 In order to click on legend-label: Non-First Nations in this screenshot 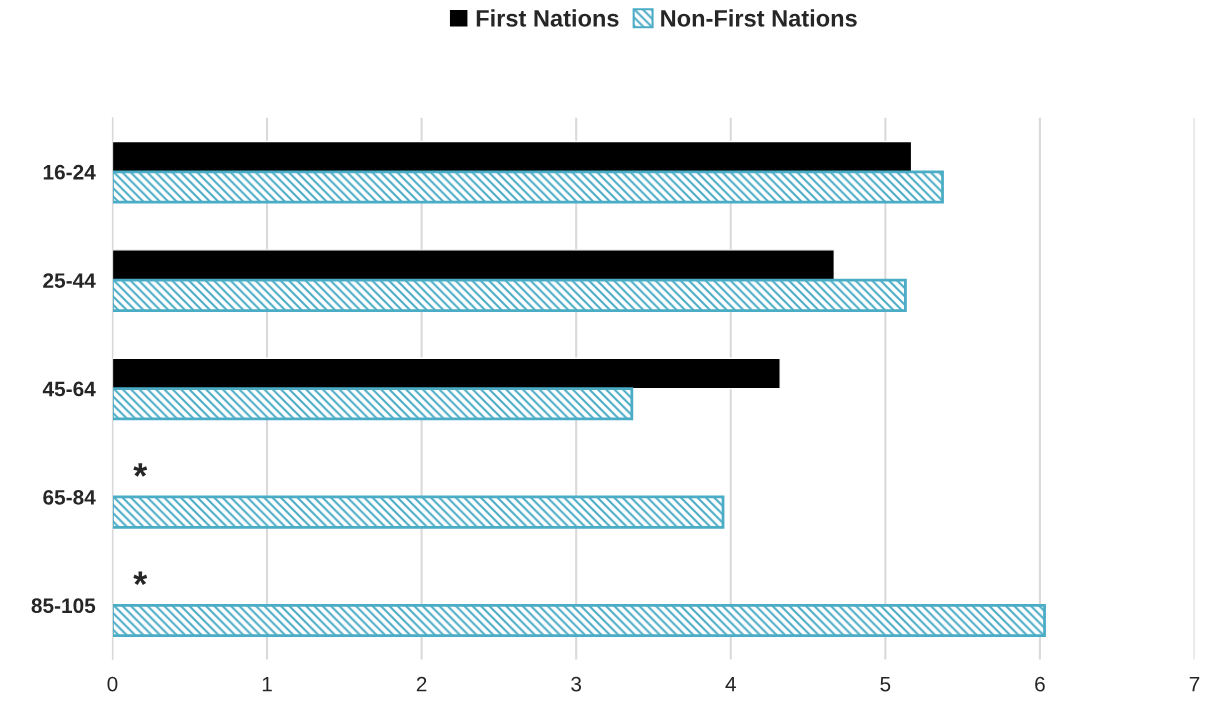, I will do `click(759, 18)`.